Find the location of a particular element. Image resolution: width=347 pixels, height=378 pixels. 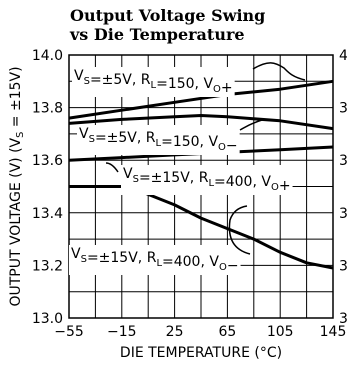

x-tick-label: 105 is located at coordinates (280, 332).